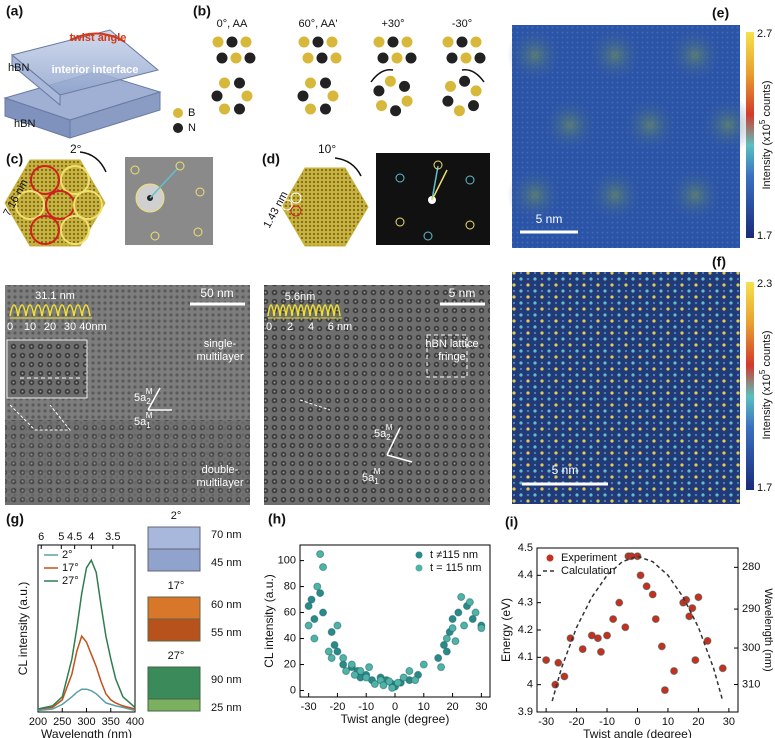 The height and width of the screenshot is (738, 775). I want to click on inset-tick: 2, so click(290, 327).